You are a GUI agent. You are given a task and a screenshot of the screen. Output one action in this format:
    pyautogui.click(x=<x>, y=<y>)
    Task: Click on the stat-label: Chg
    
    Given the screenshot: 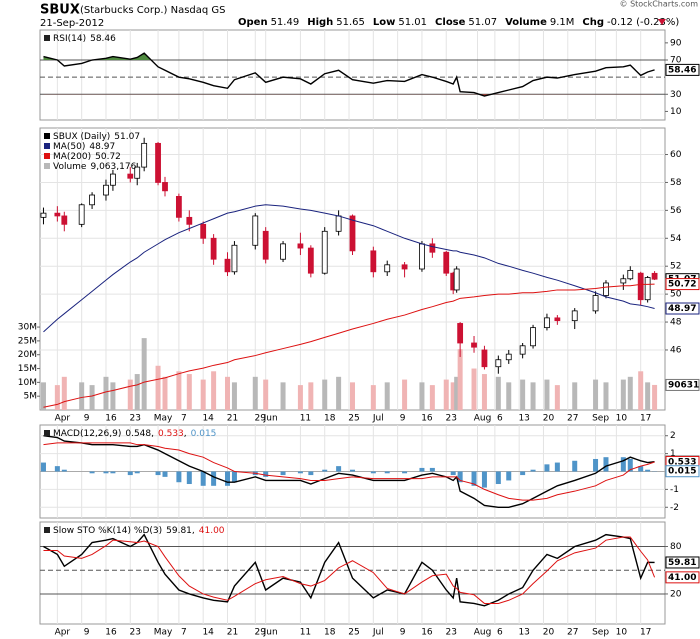 What is the action you would take?
    pyautogui.click(x=593, y=22)
    